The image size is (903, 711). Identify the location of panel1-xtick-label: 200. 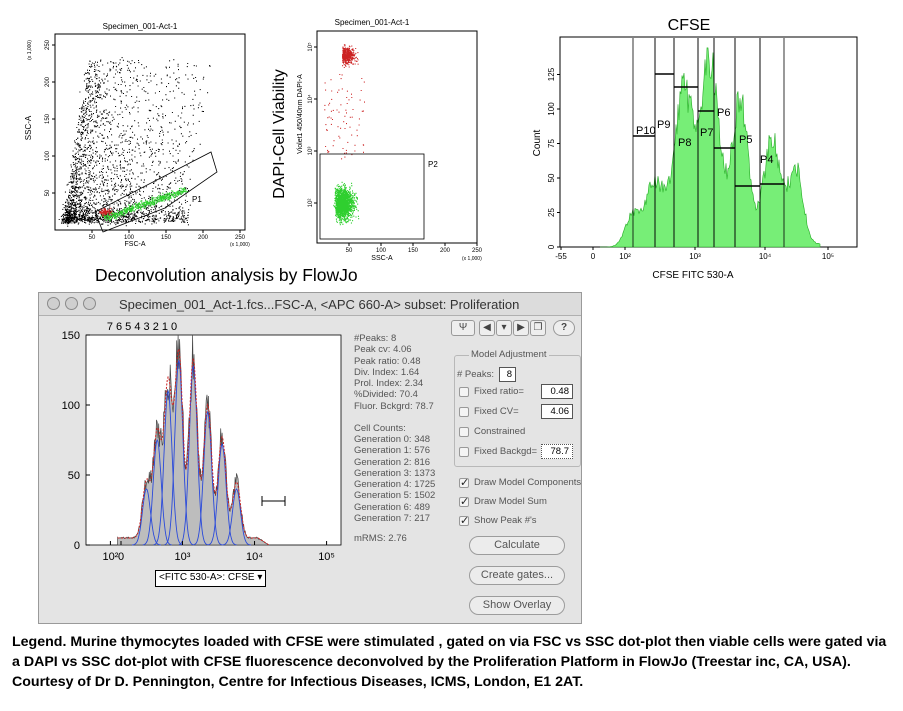
(203, 238).